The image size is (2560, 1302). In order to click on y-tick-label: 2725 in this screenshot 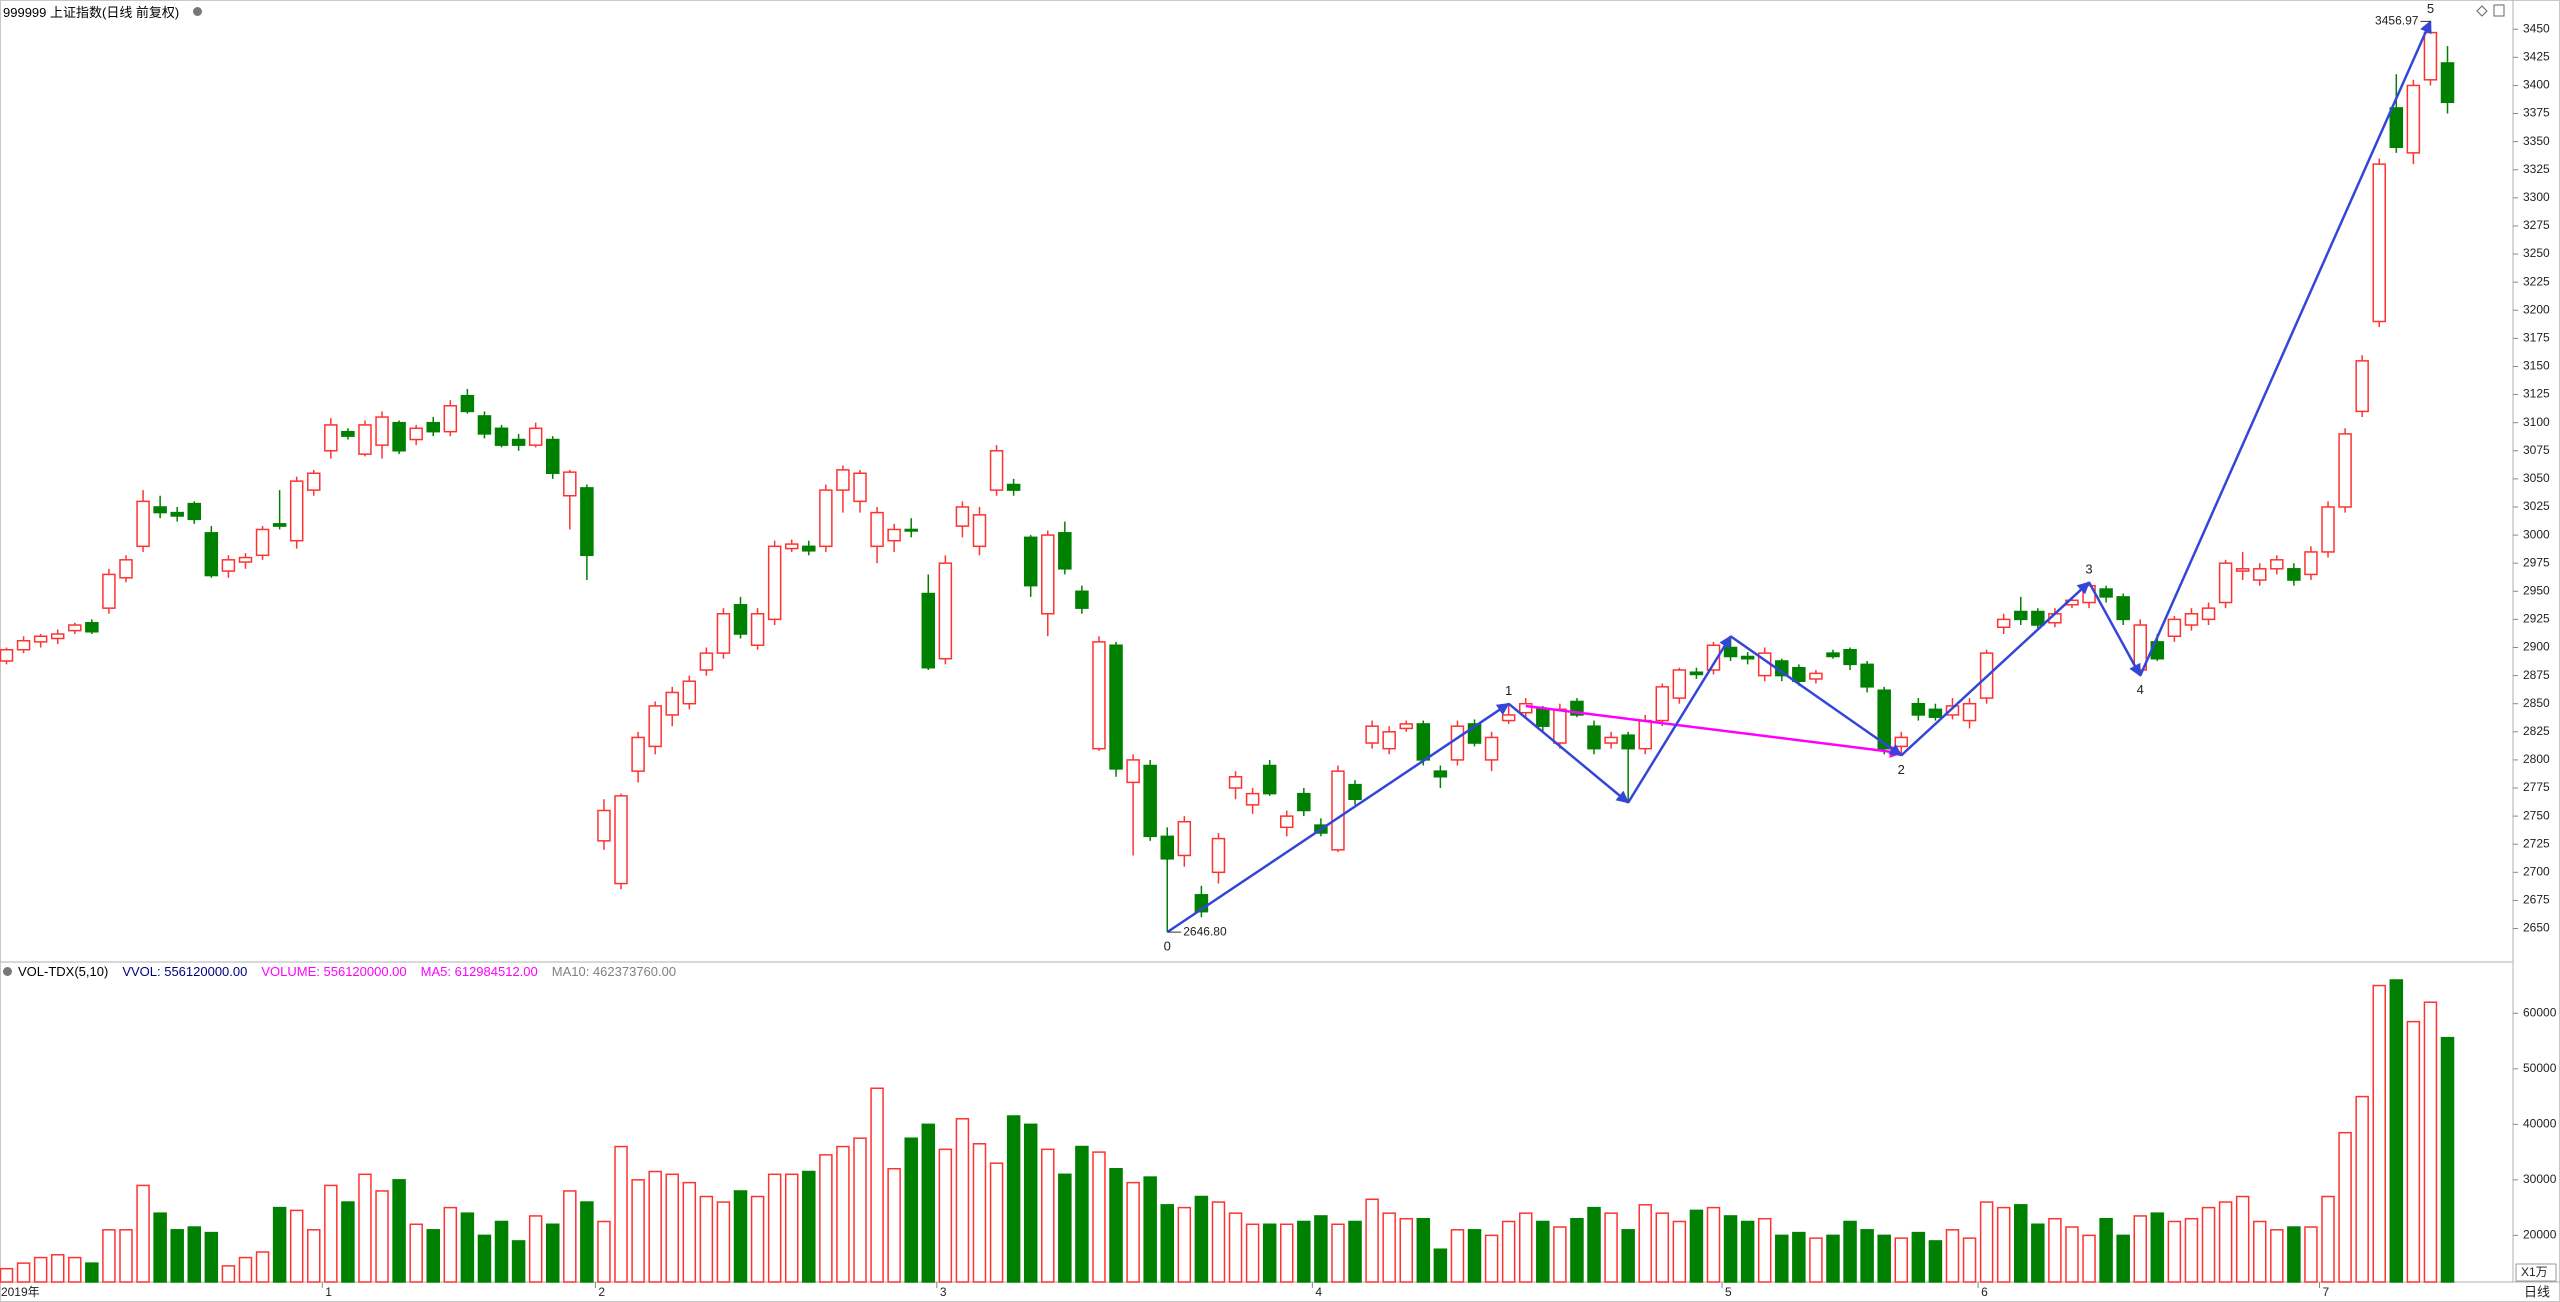, I will do `click(2536, 843)`.